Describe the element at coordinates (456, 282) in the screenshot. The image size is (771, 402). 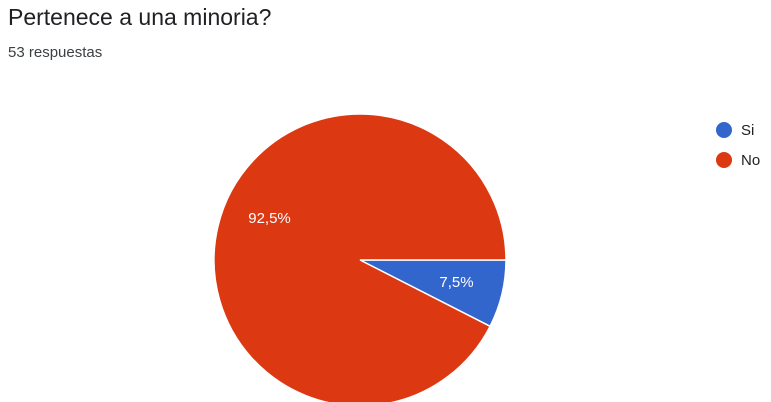
I see `data-label-si: 7,5%` at that location.